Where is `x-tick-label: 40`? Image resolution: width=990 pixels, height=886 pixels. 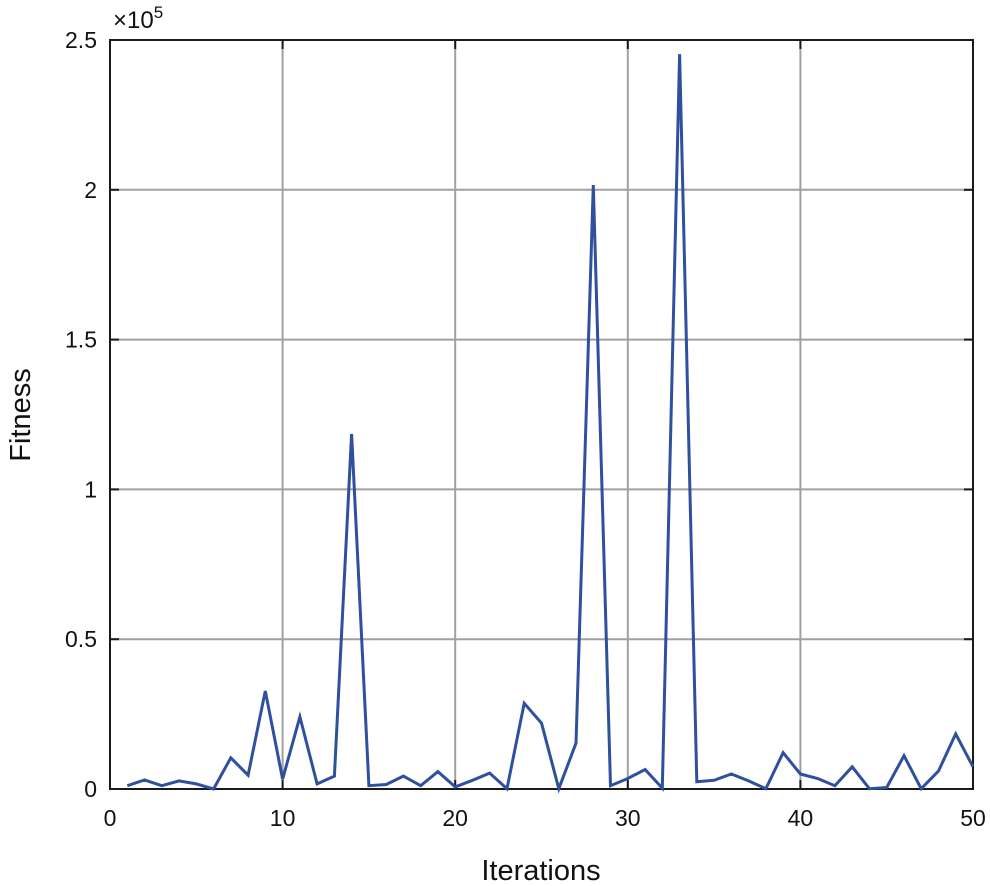
x-tick-label: 40 is located at coordinates (801, 818).